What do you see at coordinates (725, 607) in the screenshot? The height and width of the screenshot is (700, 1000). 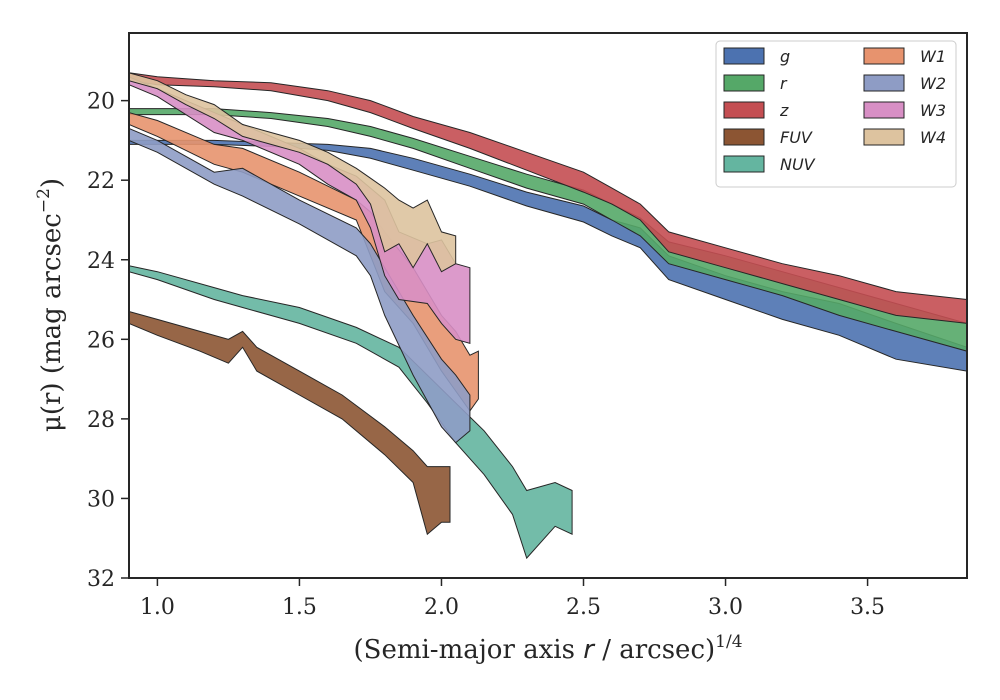 I see `x-tick-label: 3.0` at bounding box center [725, 607].